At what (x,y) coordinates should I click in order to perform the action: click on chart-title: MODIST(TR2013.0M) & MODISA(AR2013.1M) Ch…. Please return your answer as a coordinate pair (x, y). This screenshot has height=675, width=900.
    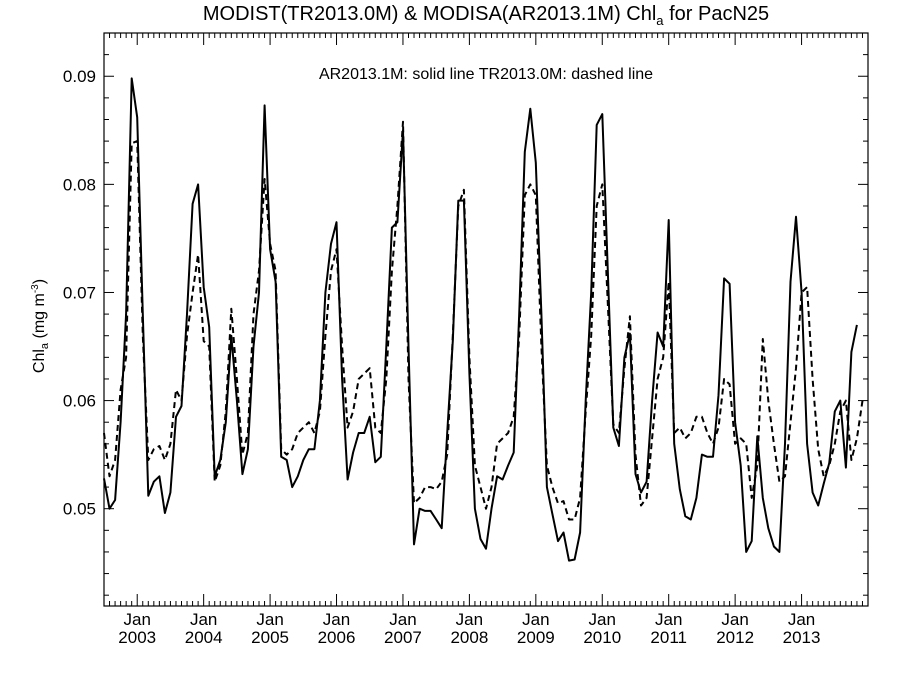
    Looking at the image, I should click on (486, 15).